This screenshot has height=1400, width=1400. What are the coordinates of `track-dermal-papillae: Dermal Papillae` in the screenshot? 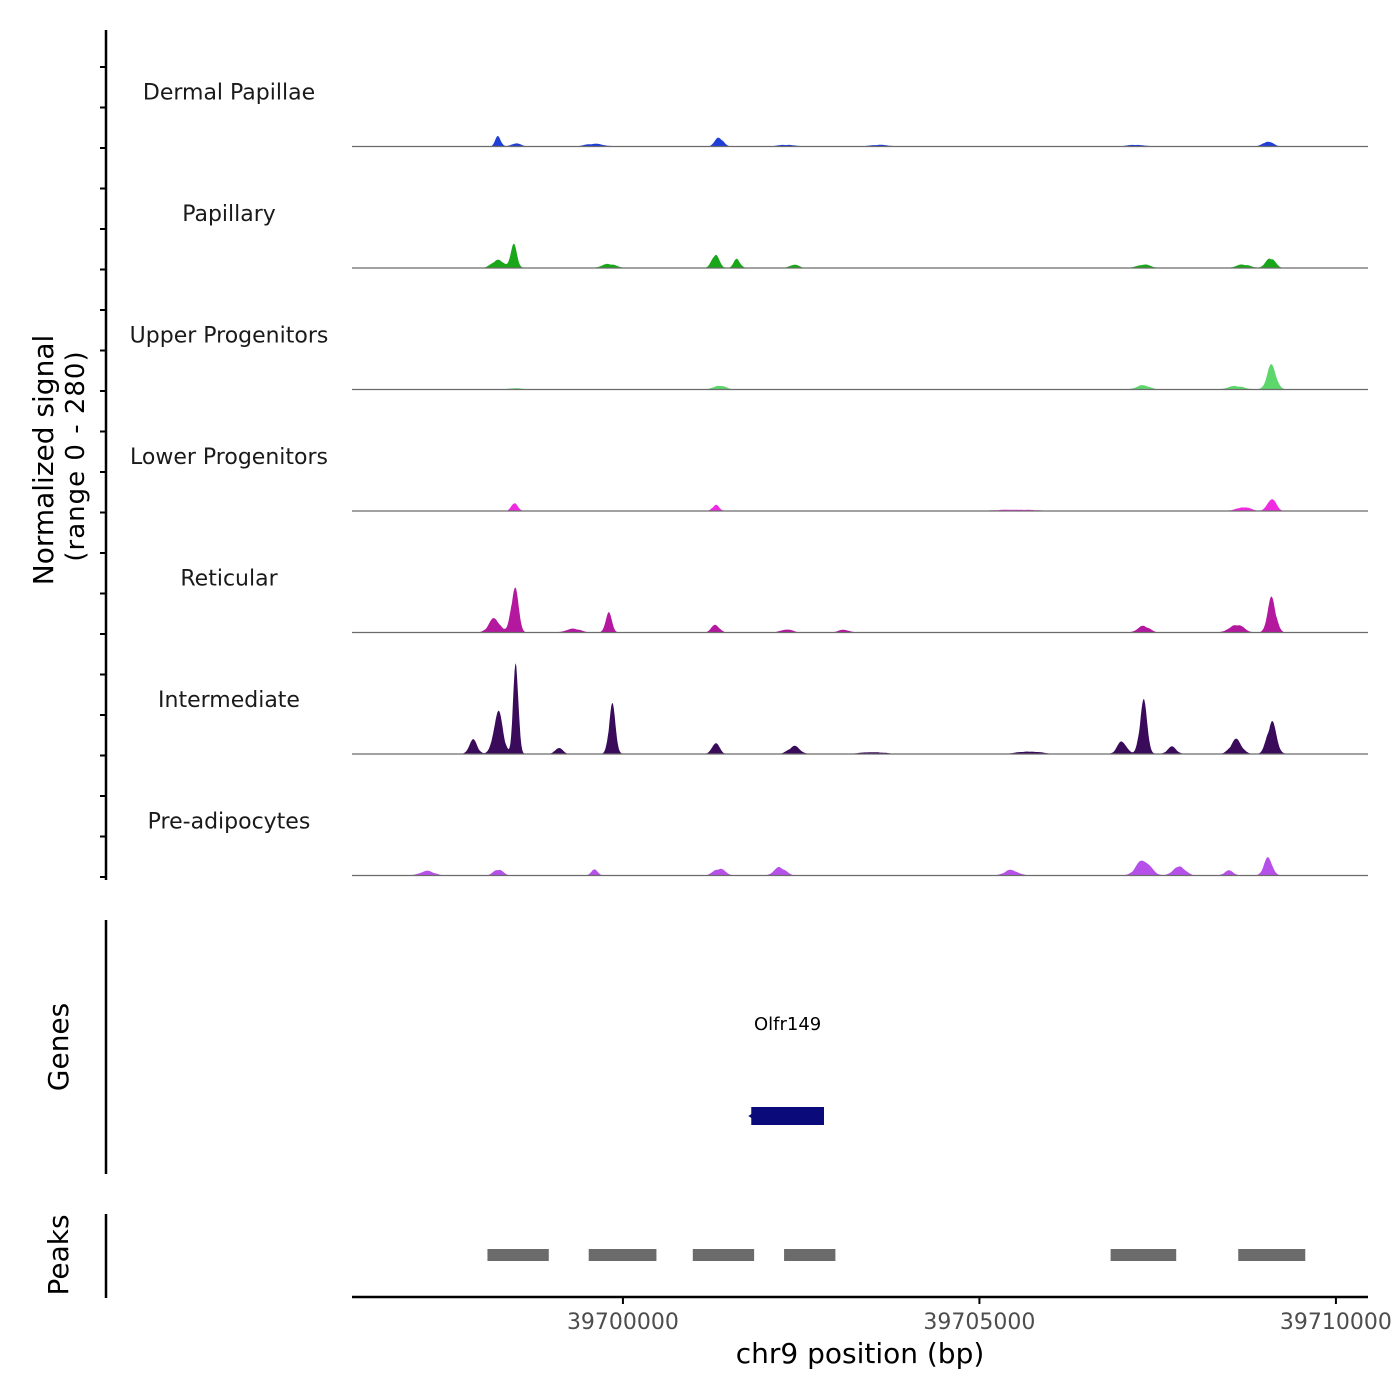 It's located at (755, 114).